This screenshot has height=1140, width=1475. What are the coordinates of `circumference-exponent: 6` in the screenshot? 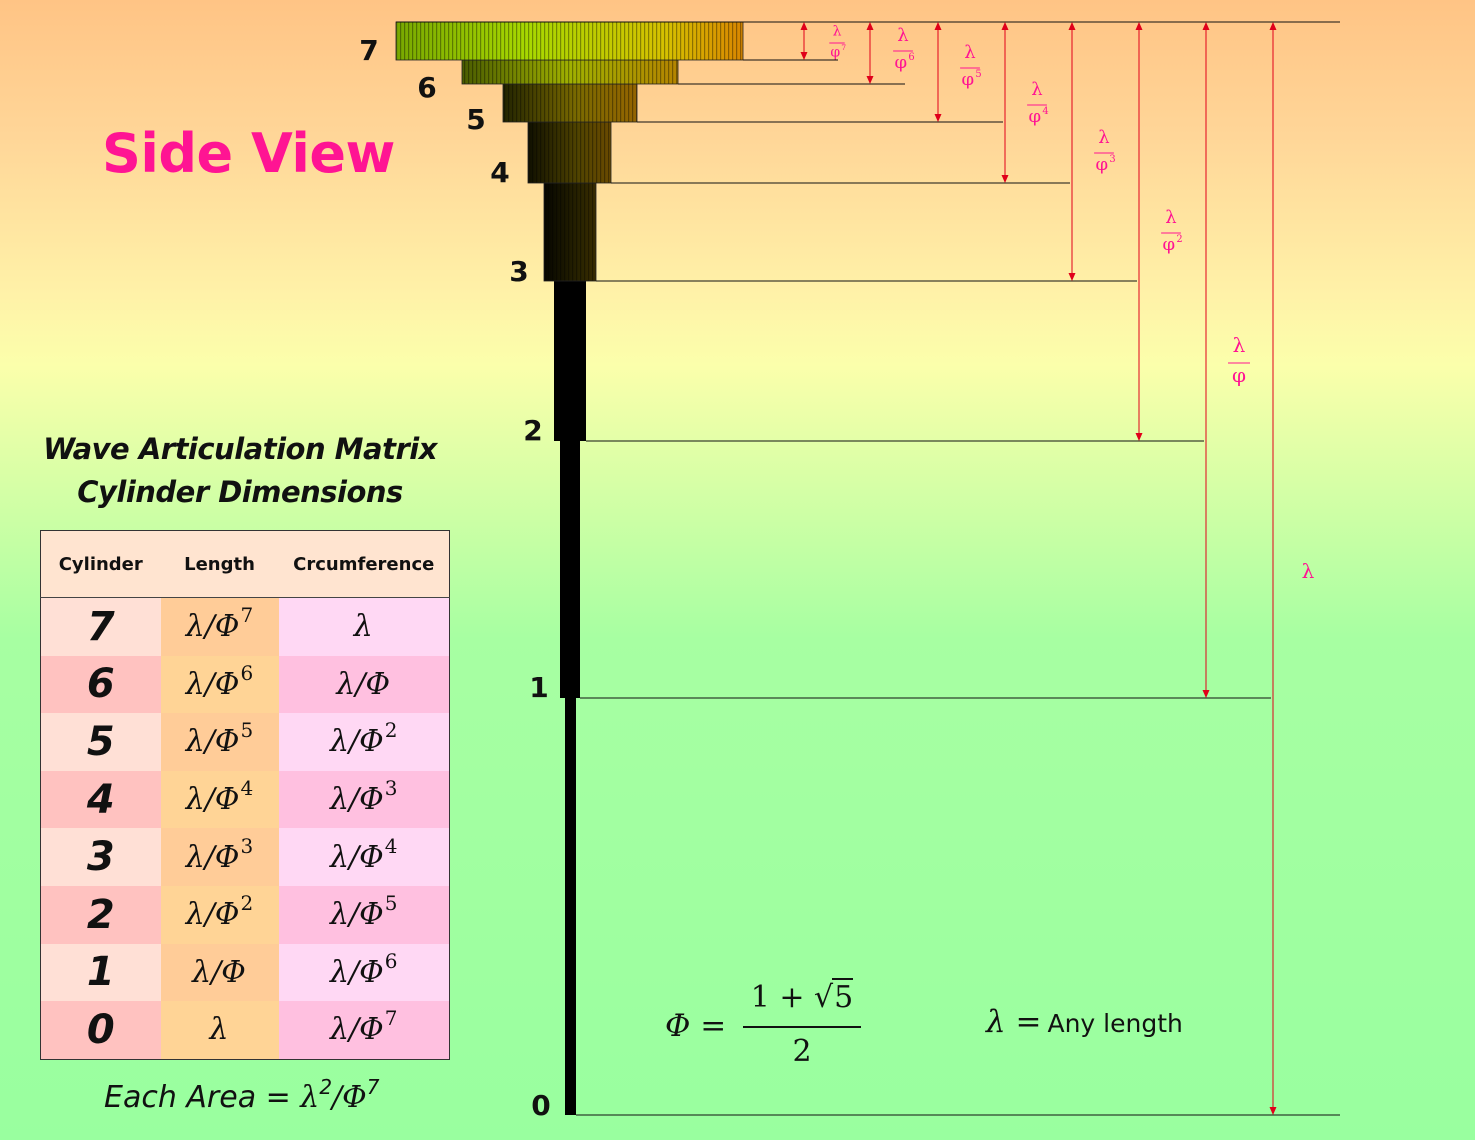 It's located at (391, 960).